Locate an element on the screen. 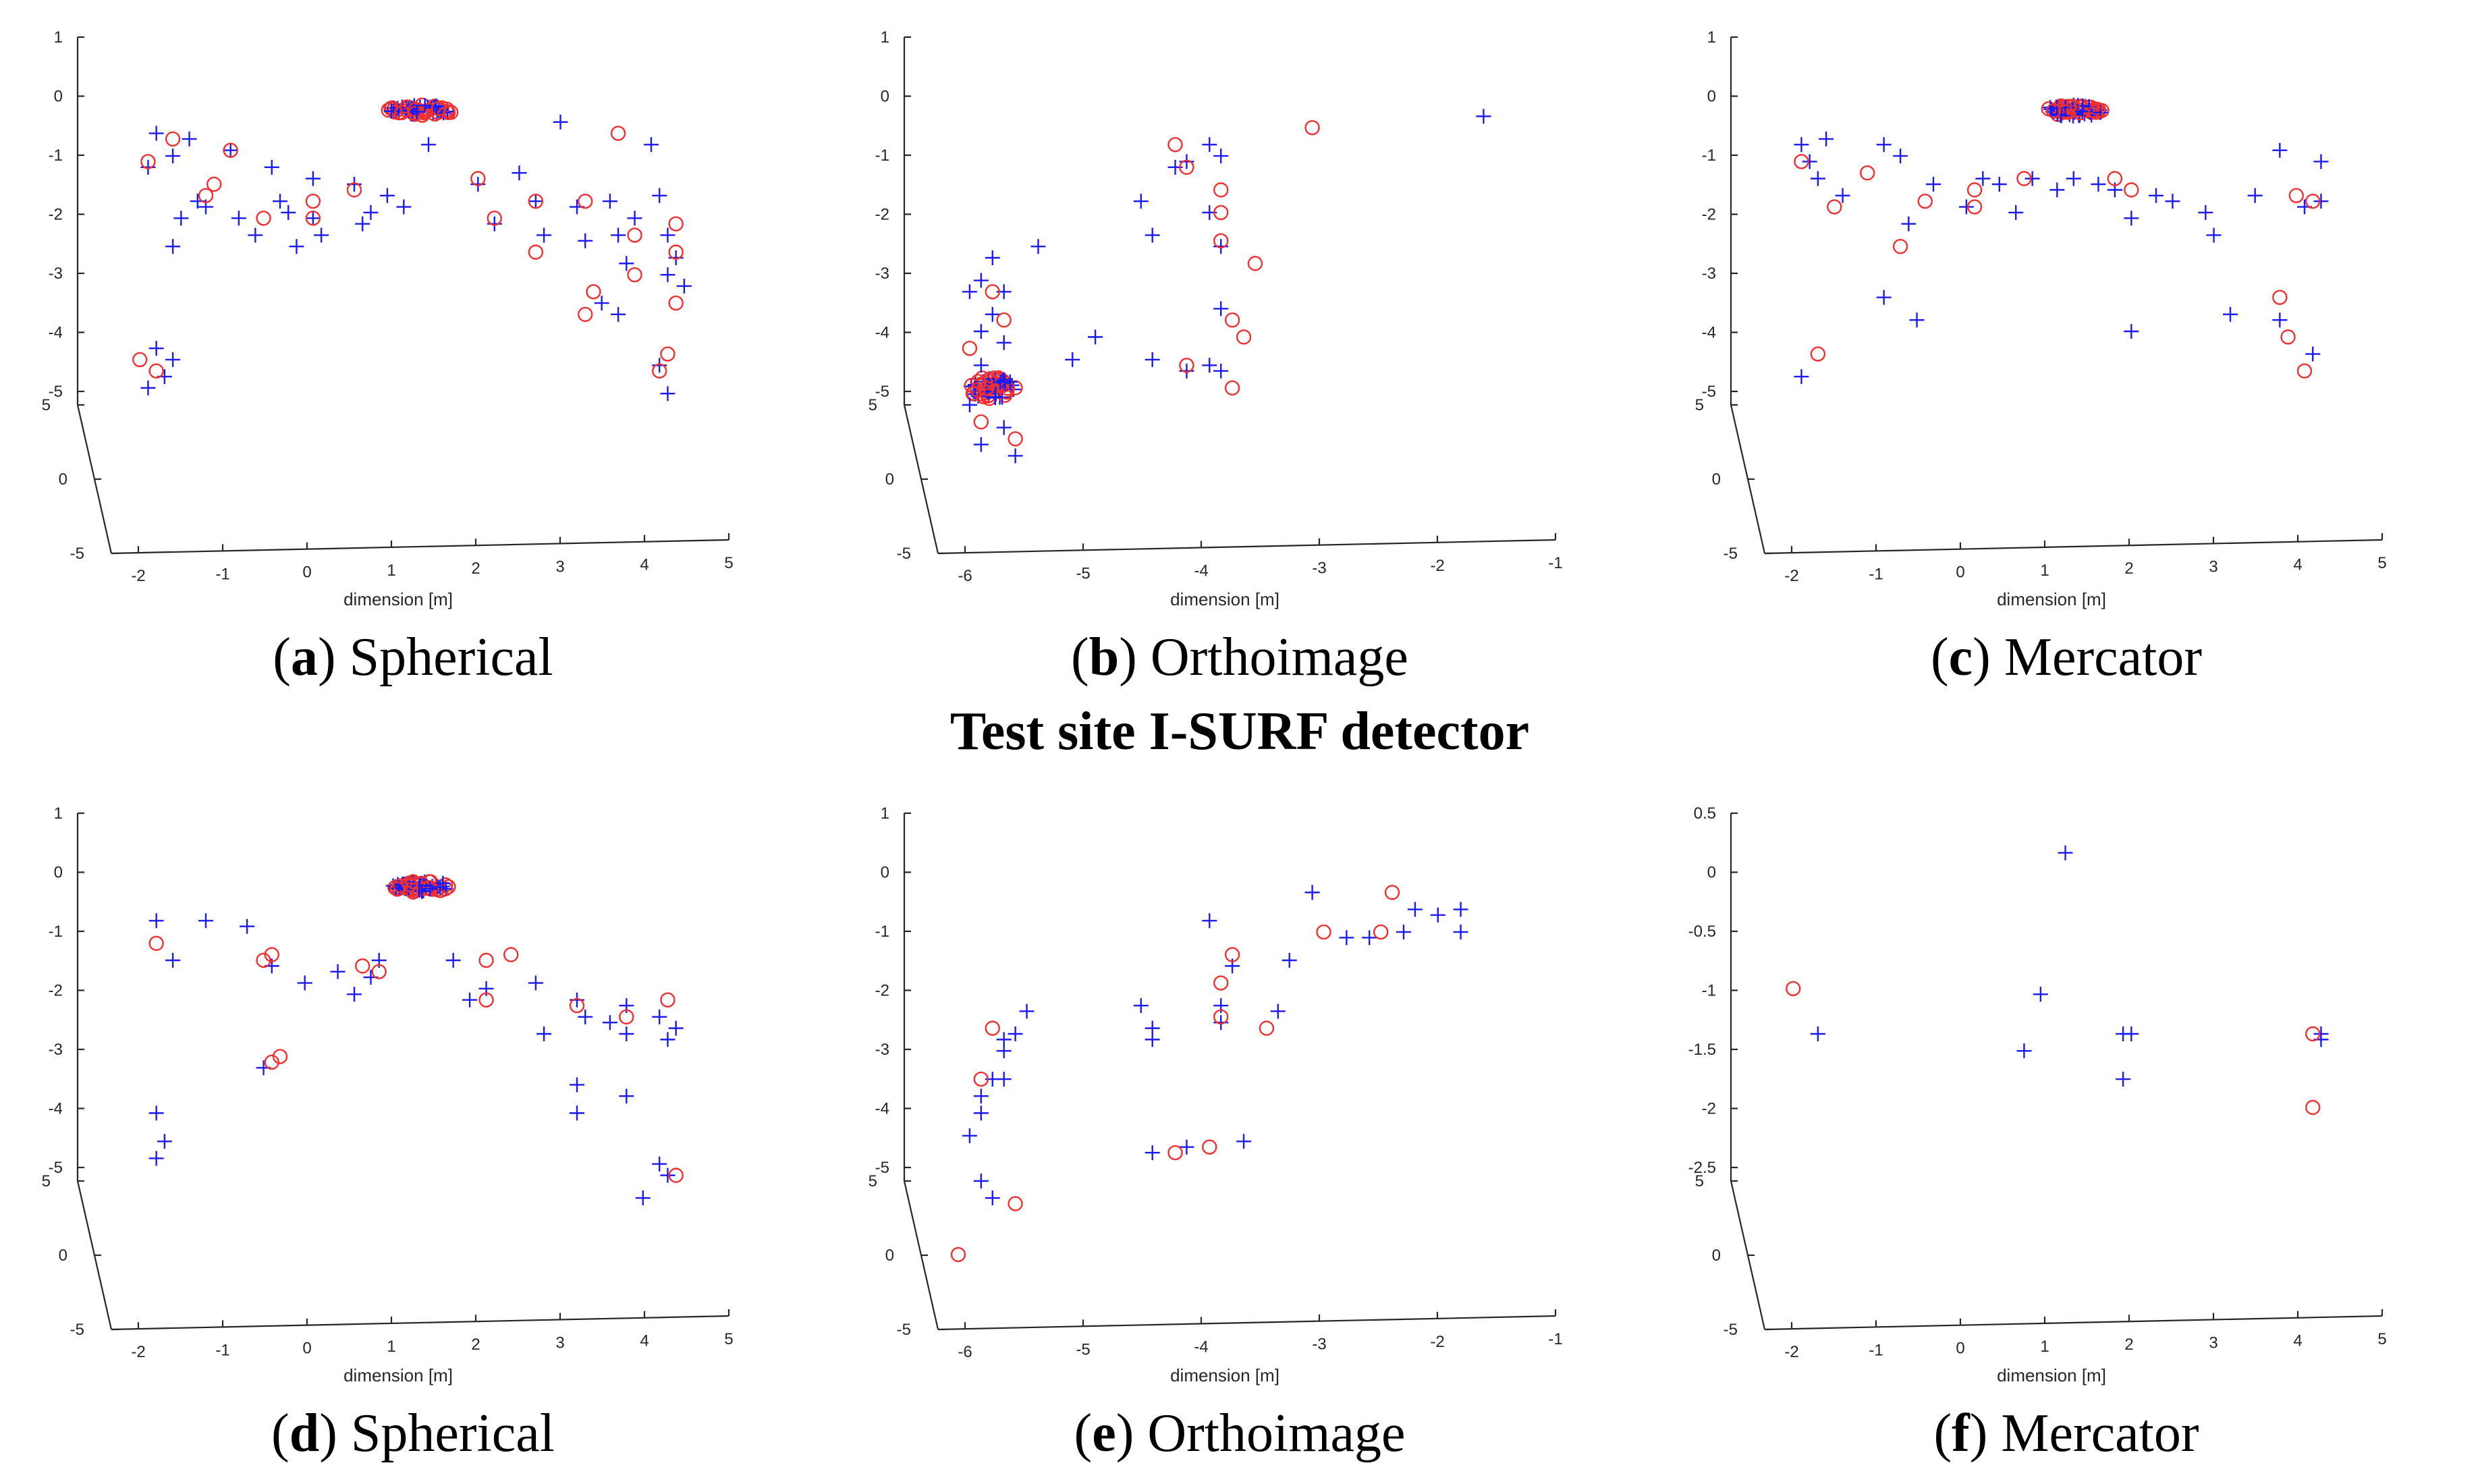 The width and height of the screenshot is (2480, 1484). panel-caption: (c) Mercator is located at coordinates (2066, 657).